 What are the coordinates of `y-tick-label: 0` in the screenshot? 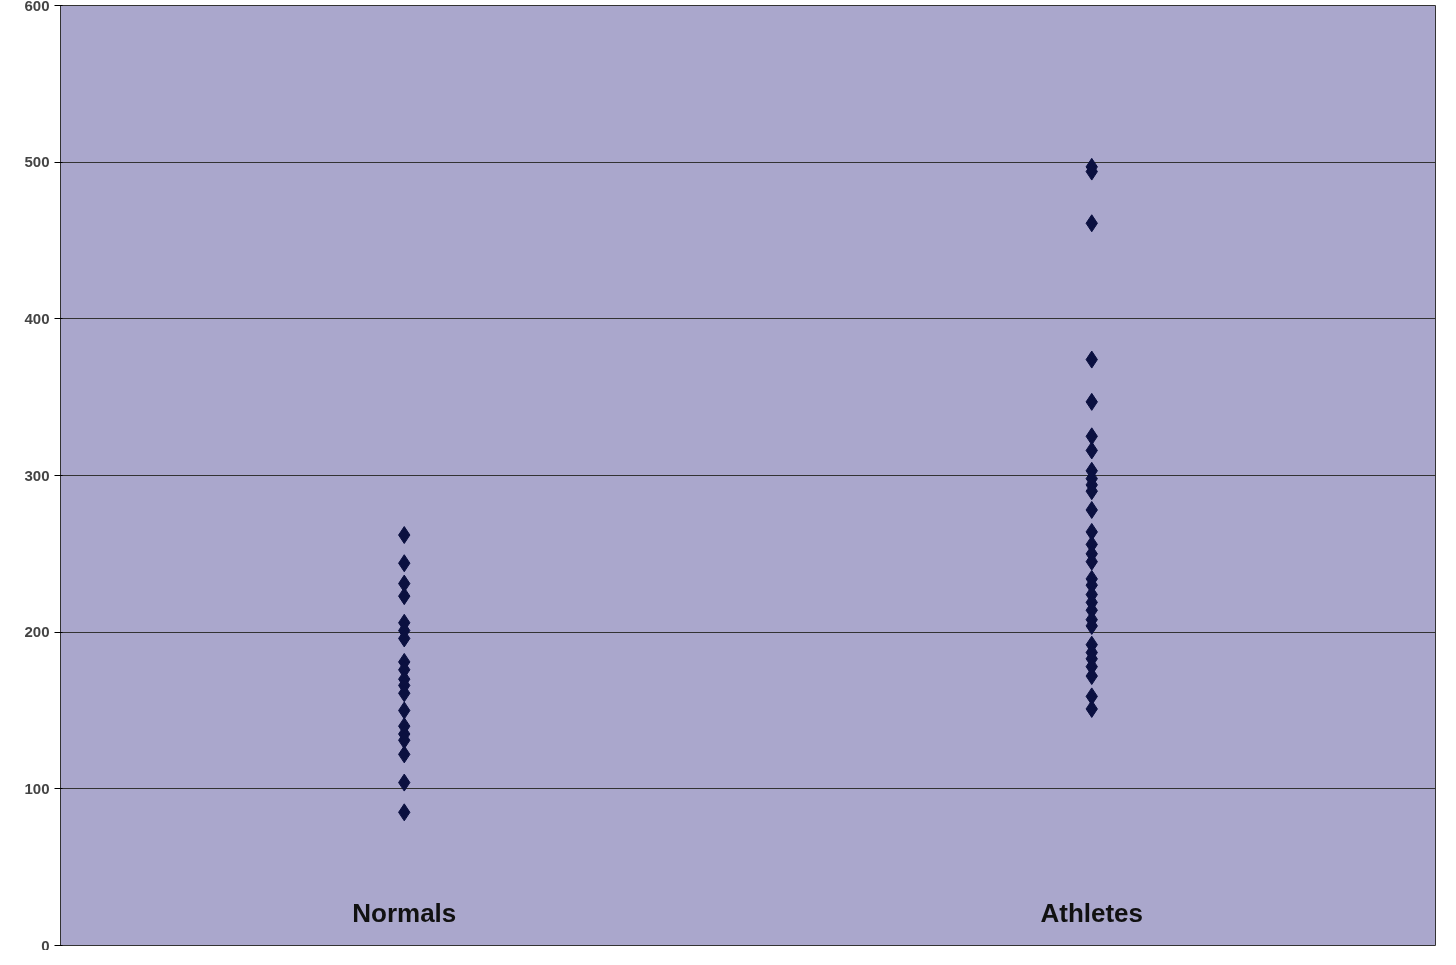 It's located at (45, 945).